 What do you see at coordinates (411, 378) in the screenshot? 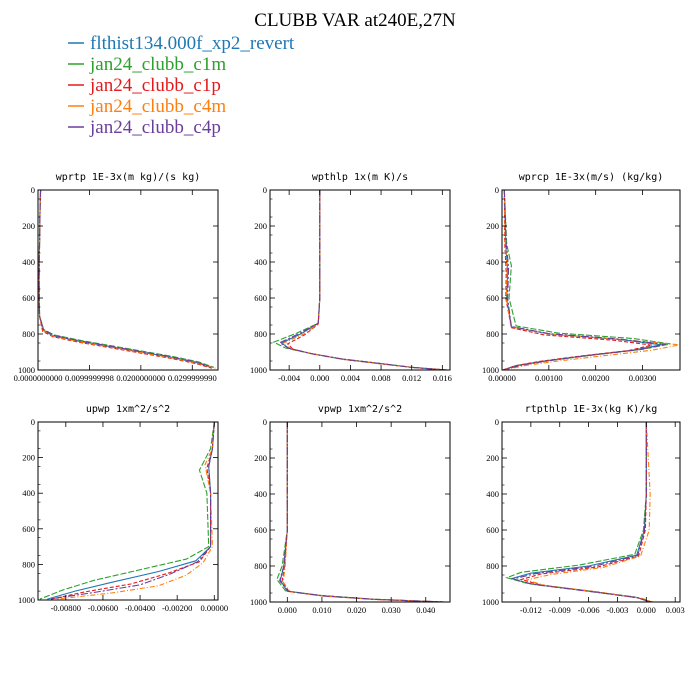
I see `x-tick-label: 0.012` at bounding box center [411, 378].